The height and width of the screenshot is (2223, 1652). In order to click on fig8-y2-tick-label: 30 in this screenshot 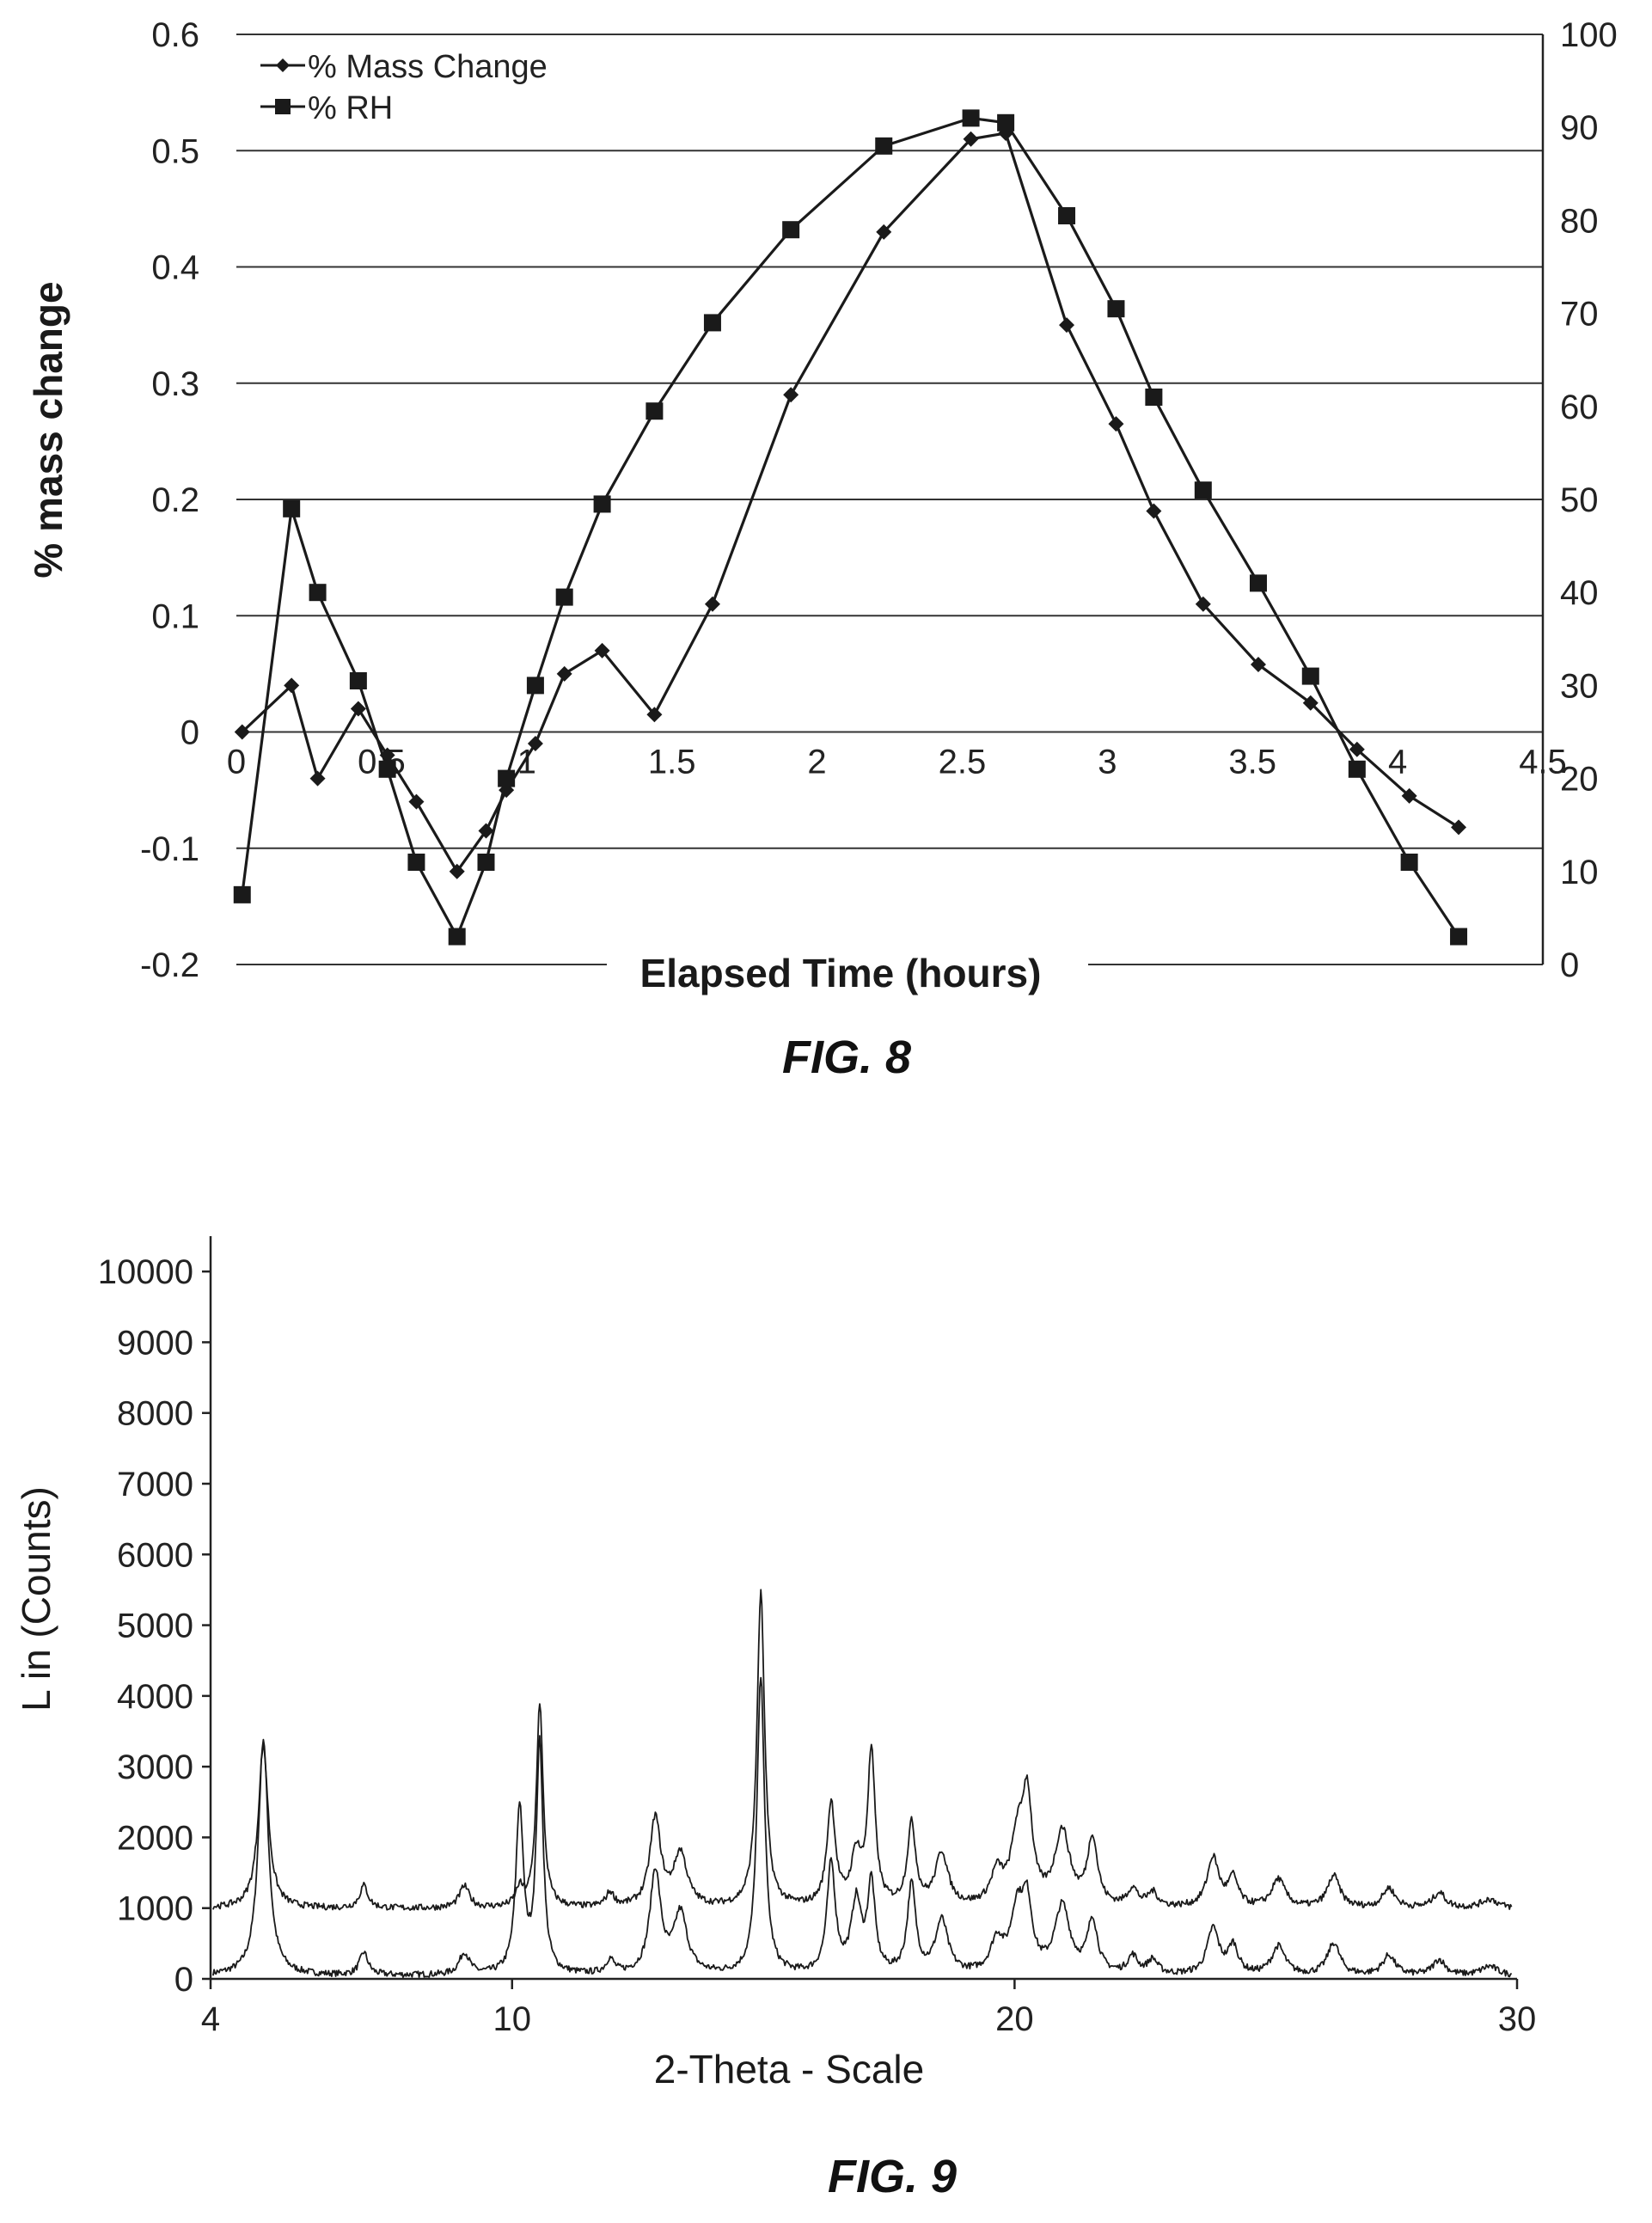, I will do `click(1579, 686)`.